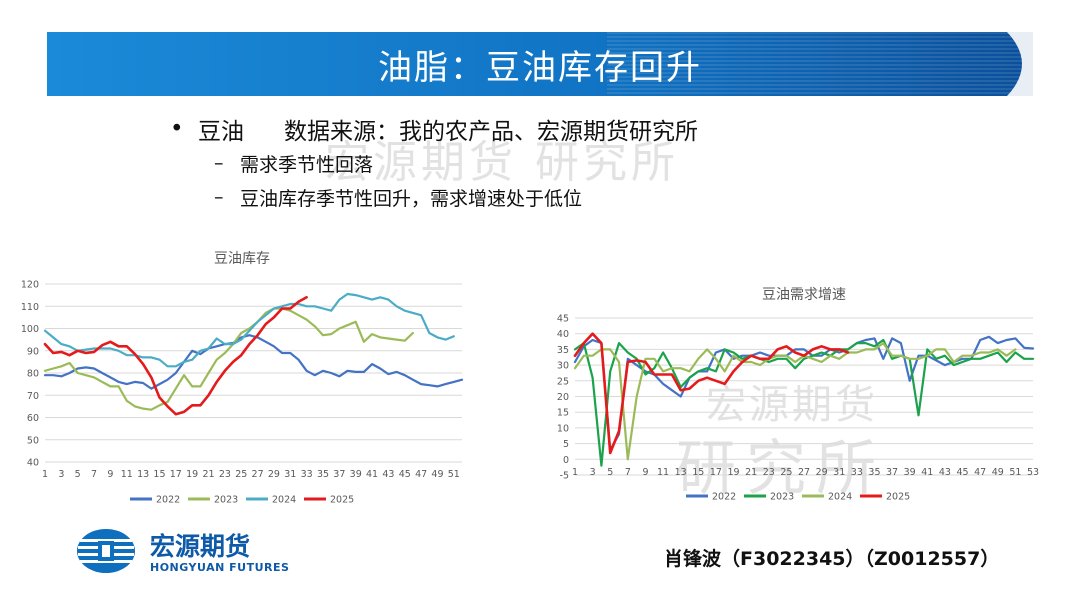 The width and height of the screenshot is (1080, 608). What do you see at coordinates (1033, 472) in the screenshot?
I see `x-tick-label: 53` at bounding box center [1033, 472].